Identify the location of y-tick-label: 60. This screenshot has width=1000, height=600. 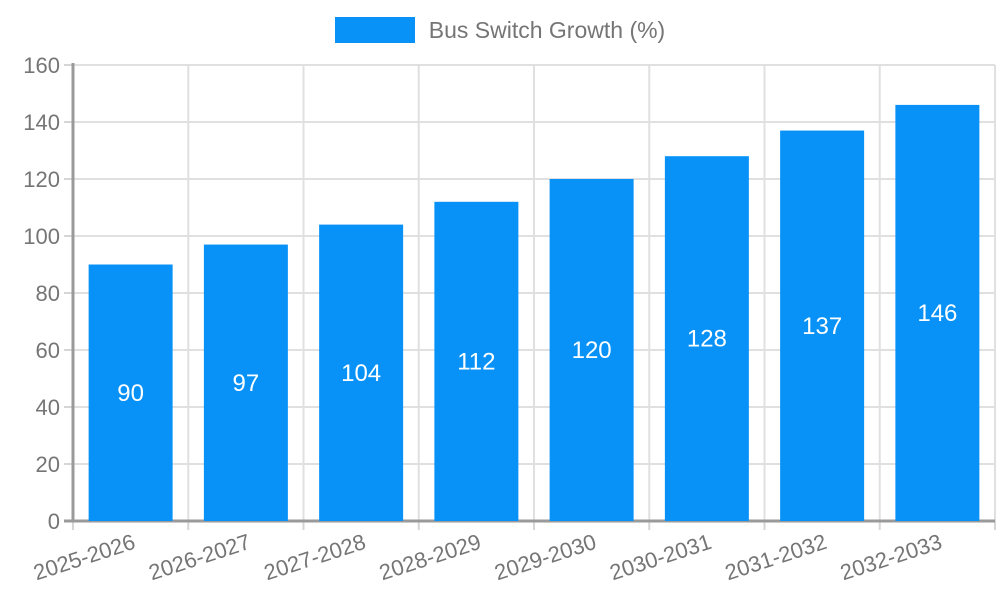
(48, 350).